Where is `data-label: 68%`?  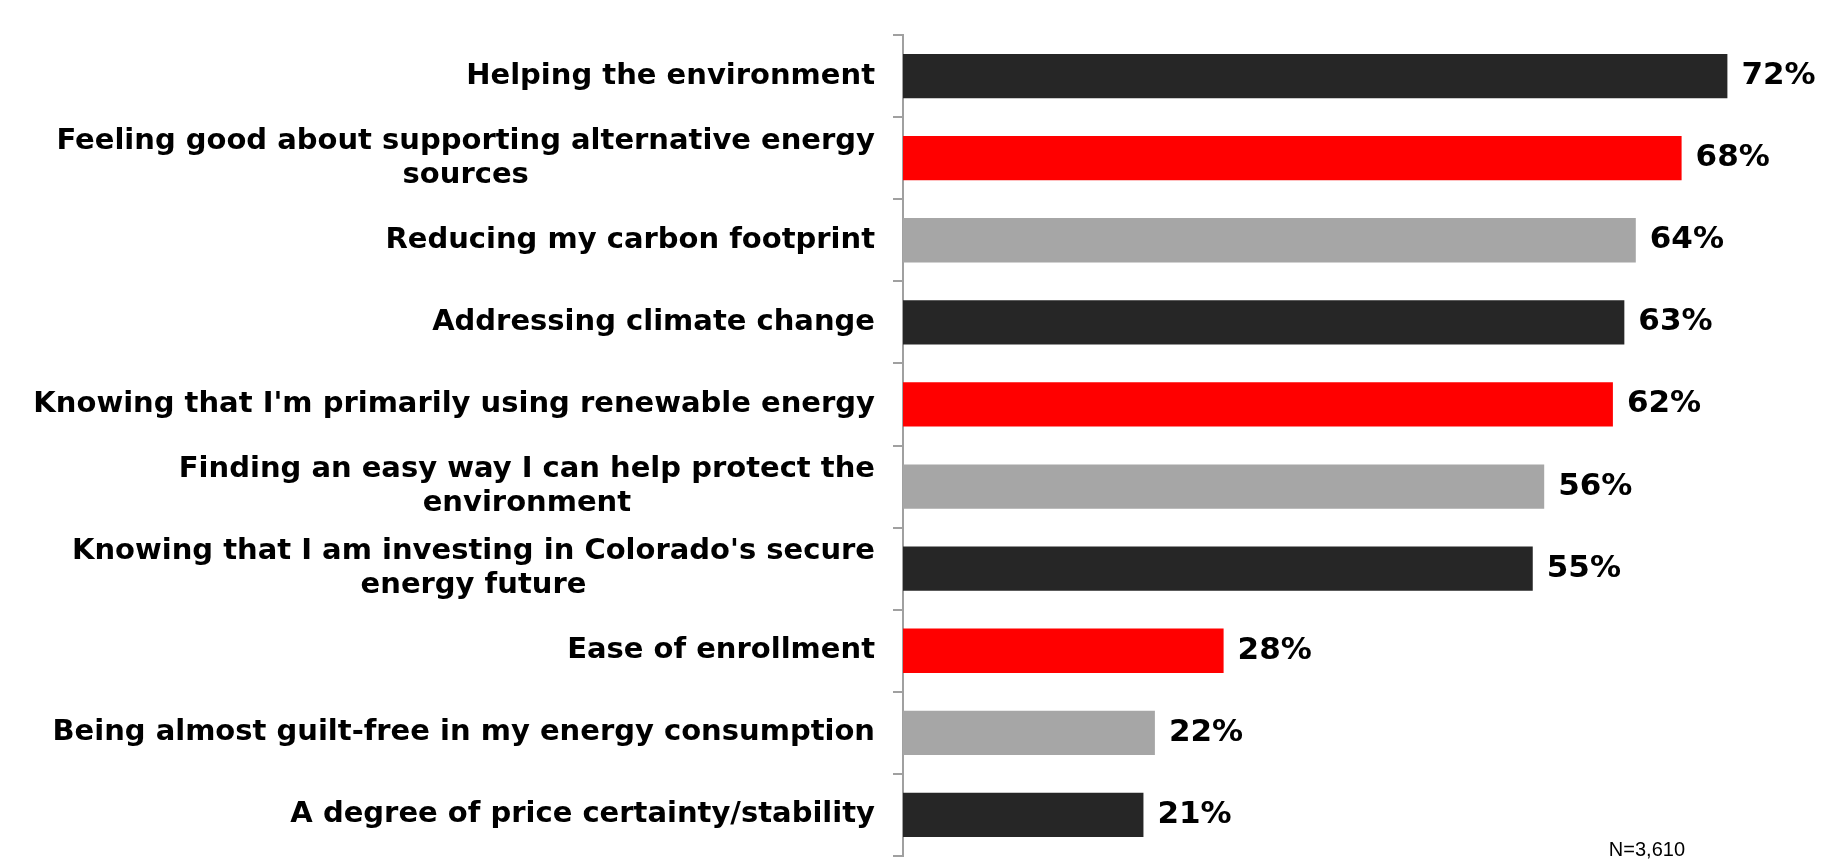 data-label: 68% is located at coordinates (1732, 155).